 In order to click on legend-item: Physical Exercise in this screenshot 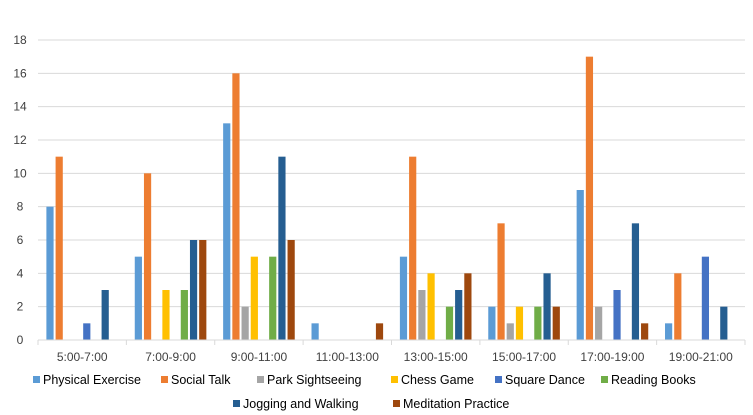, I will do `click(87, 380)`.